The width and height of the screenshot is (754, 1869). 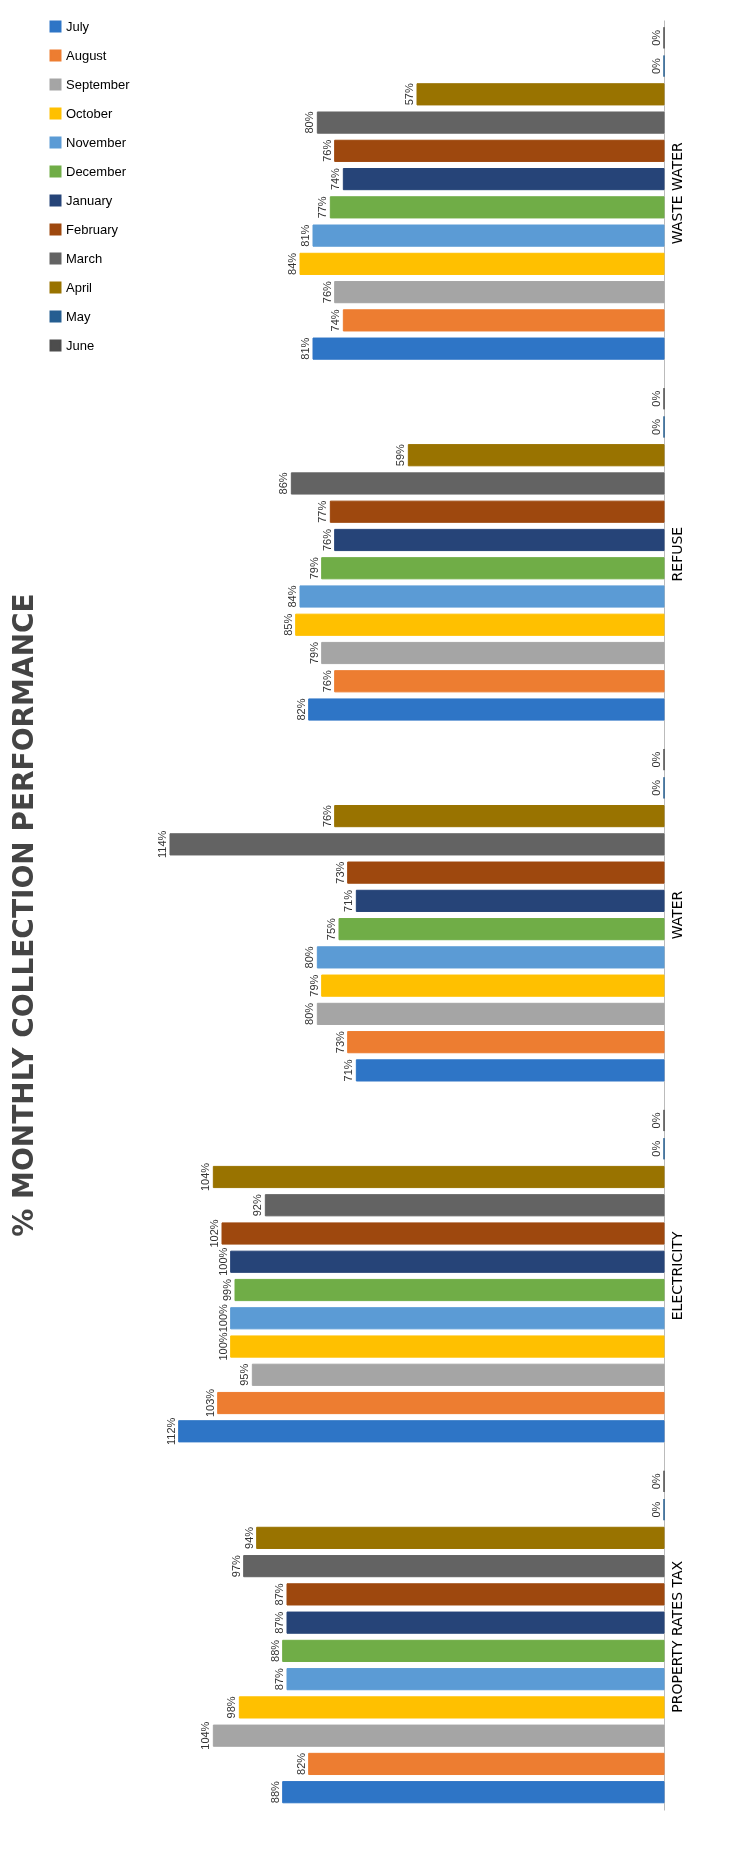 I want to click on legend-label: October, so click(x=89, y=113).